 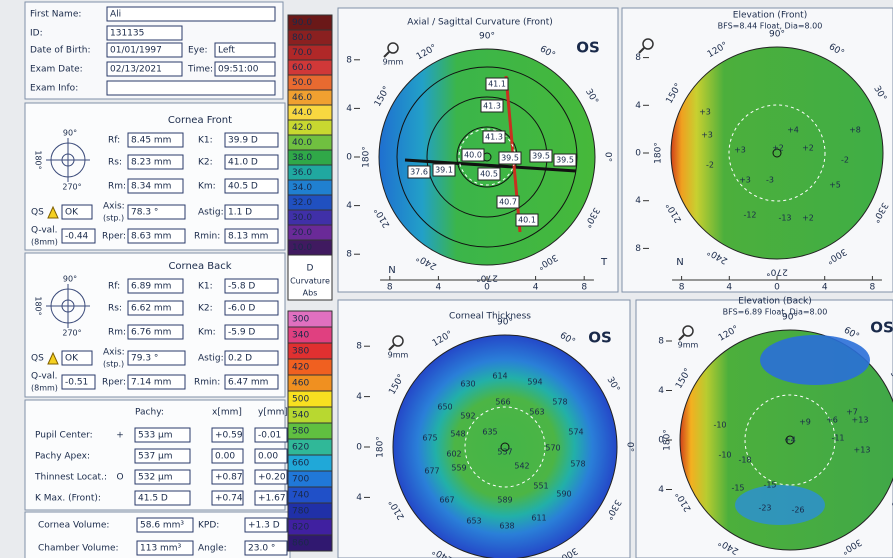 What do you see at coordinates (775, 302) in the screenshot?
I see `map-title: Elevation (Back)` at bounding box center [775, 302].